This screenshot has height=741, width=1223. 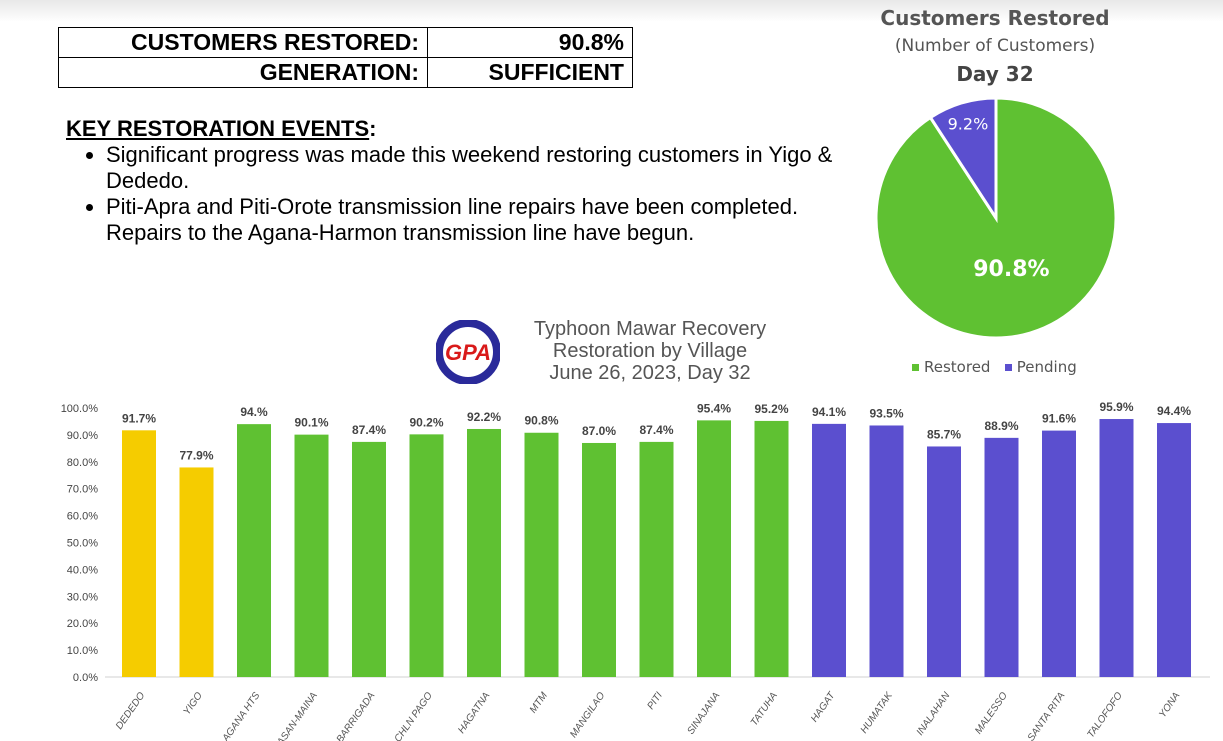 I want to click on bar-piti, so click(x=656, y=559).